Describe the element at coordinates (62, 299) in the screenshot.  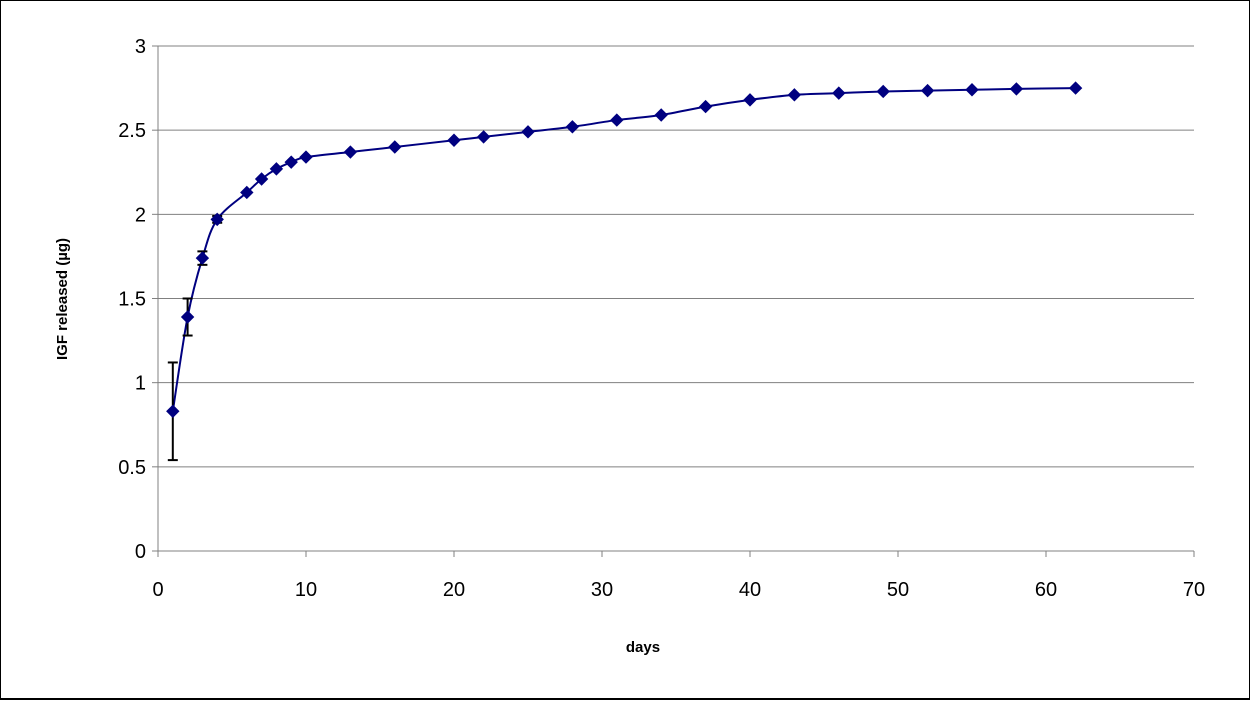
I see `y-axis-title: IGF released (µg)` at that location.